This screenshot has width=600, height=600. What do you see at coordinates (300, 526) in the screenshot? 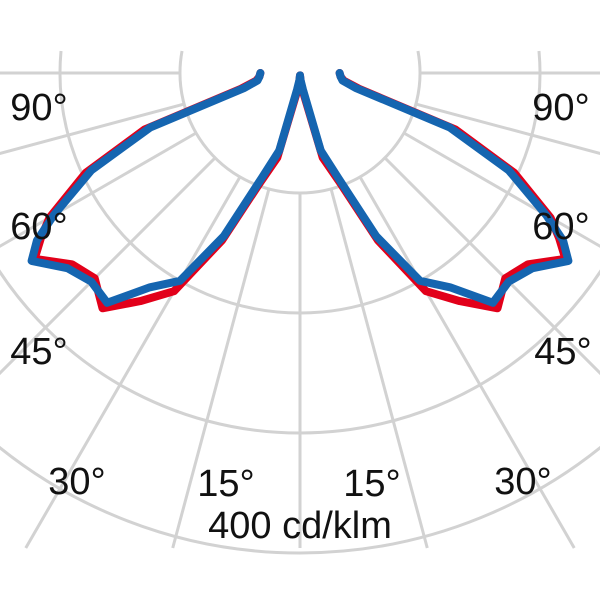
I see `scale-caption: 400 cd/klm` at bounding box center [300, 526].